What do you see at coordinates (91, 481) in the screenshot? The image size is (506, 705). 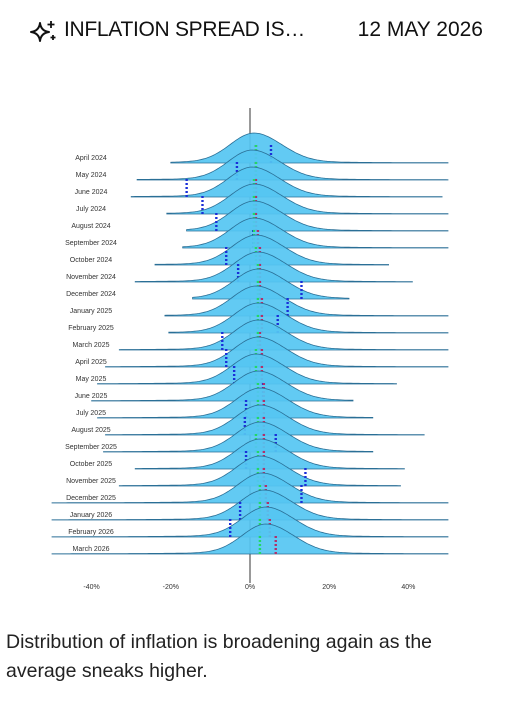 I see `y-category-label: November 2025` at bounding box center [91, 481].